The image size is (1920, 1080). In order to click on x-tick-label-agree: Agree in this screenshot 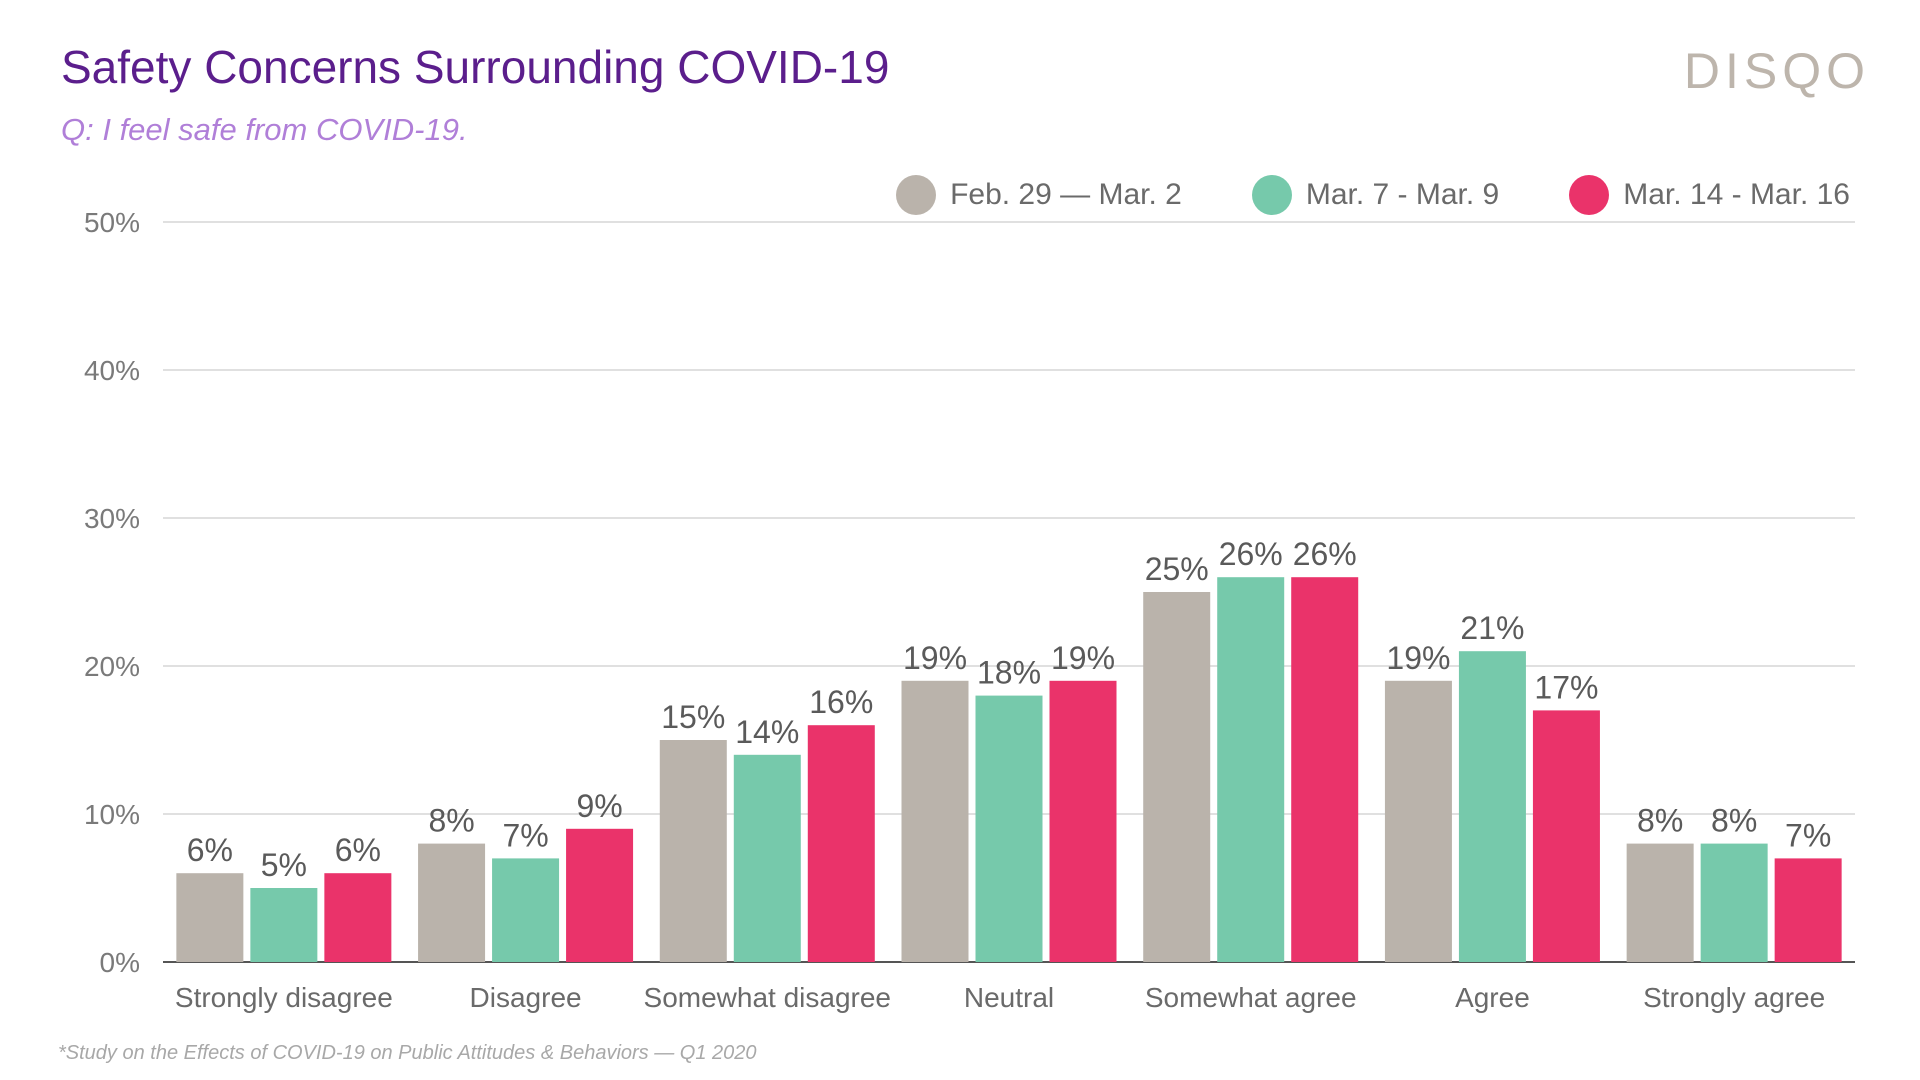, I will do `click(1492, 997)`.